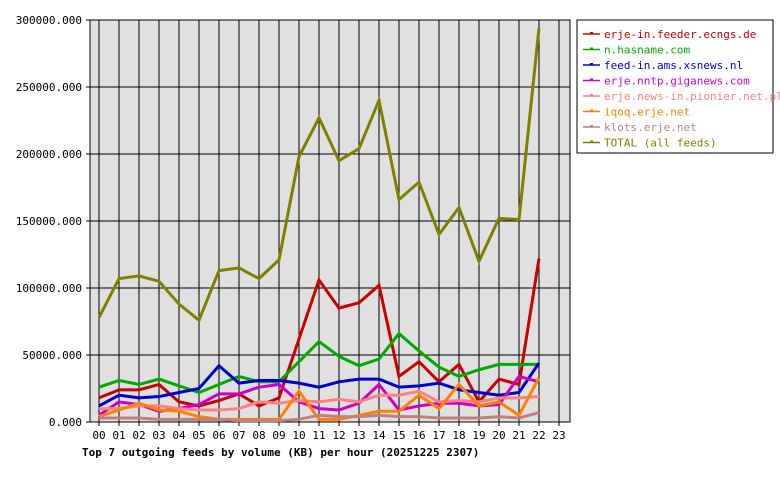  Describe the element at coordinates (478, 435) in the screenshot. I see `x-tick-label: 19` at that location.